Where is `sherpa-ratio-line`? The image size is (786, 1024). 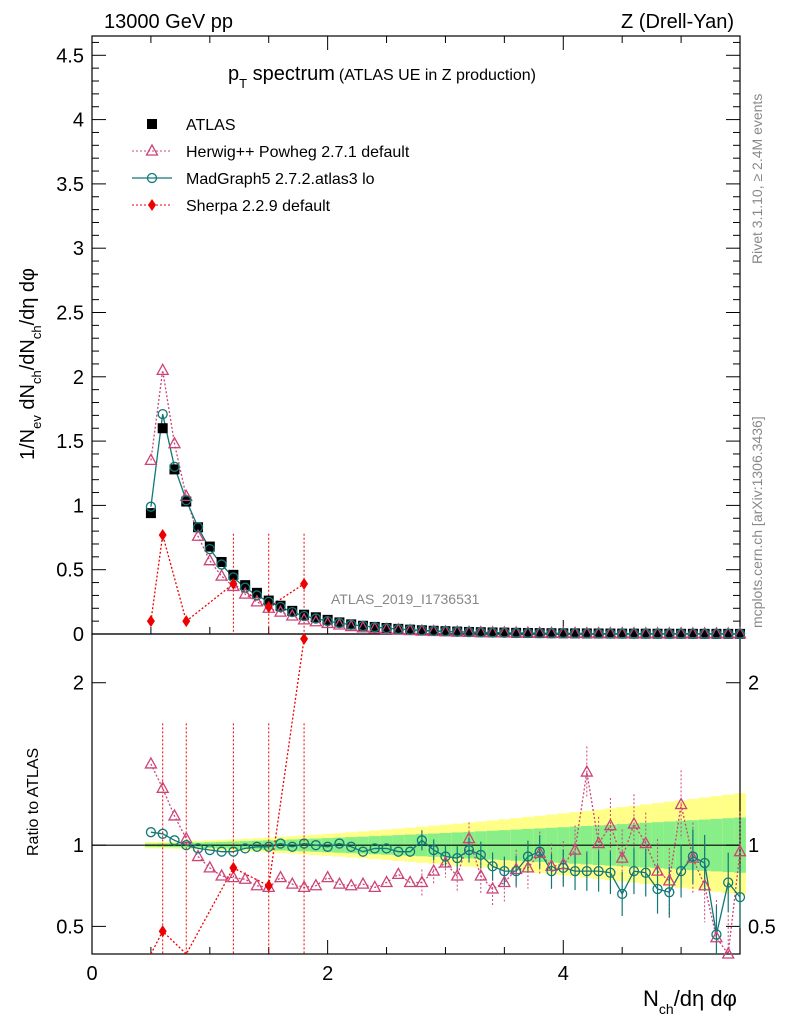 sherpa-ratio-line is located at coordinates (227, 797).